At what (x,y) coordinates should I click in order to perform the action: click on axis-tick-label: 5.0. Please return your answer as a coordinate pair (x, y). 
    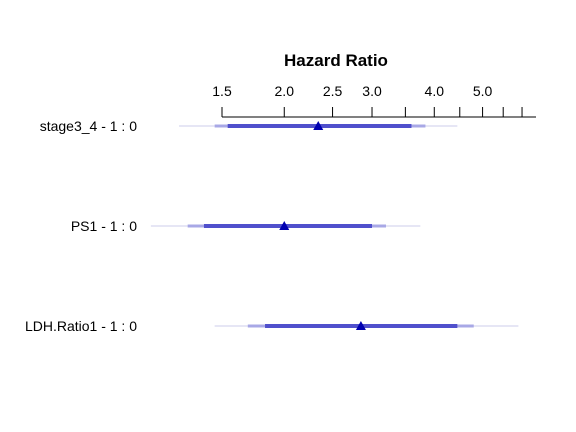
    Looking at the image, I should click on (483, 91).